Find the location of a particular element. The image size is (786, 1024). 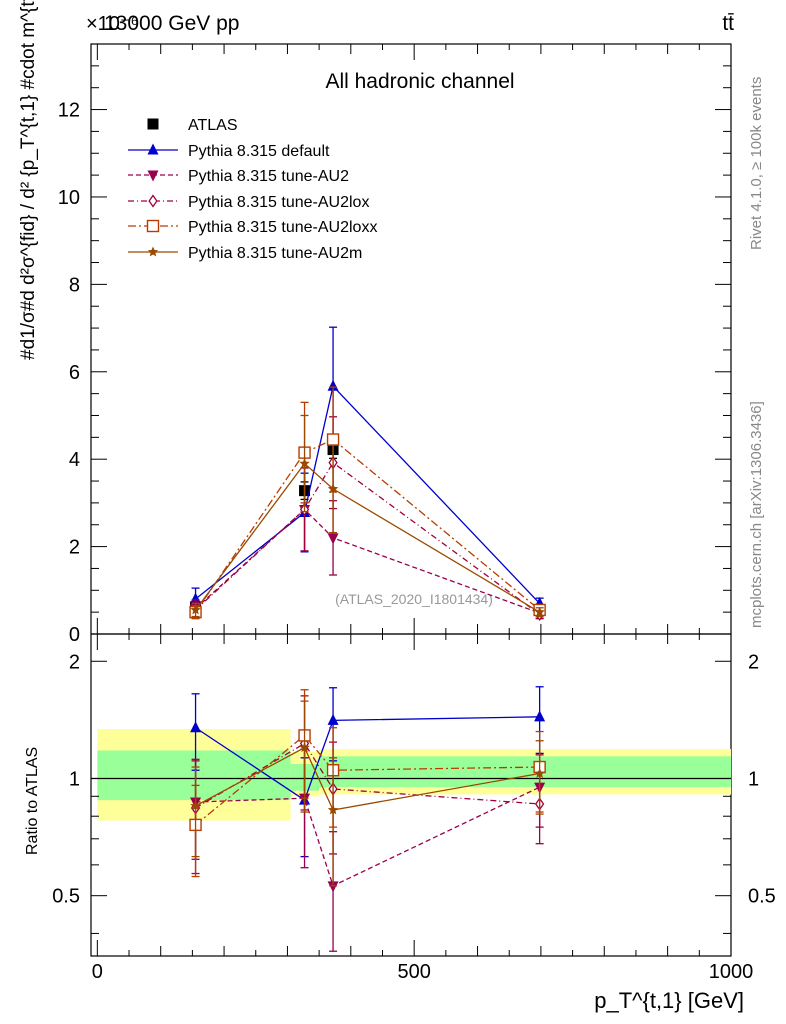

y-tick-label: 12 is located at coordinates (69, 111).